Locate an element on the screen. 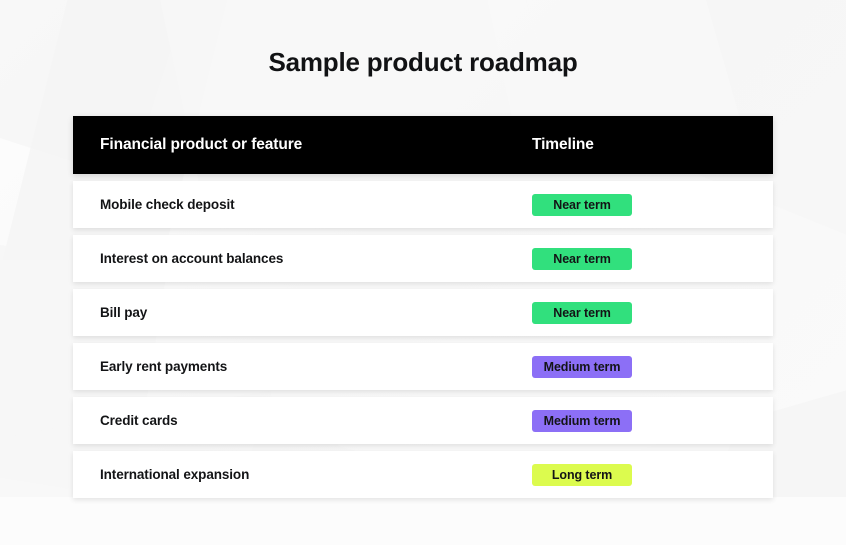 This screenshot has width=846, height=545. feature-label: Credit cards is located at coordinates (139, 420).